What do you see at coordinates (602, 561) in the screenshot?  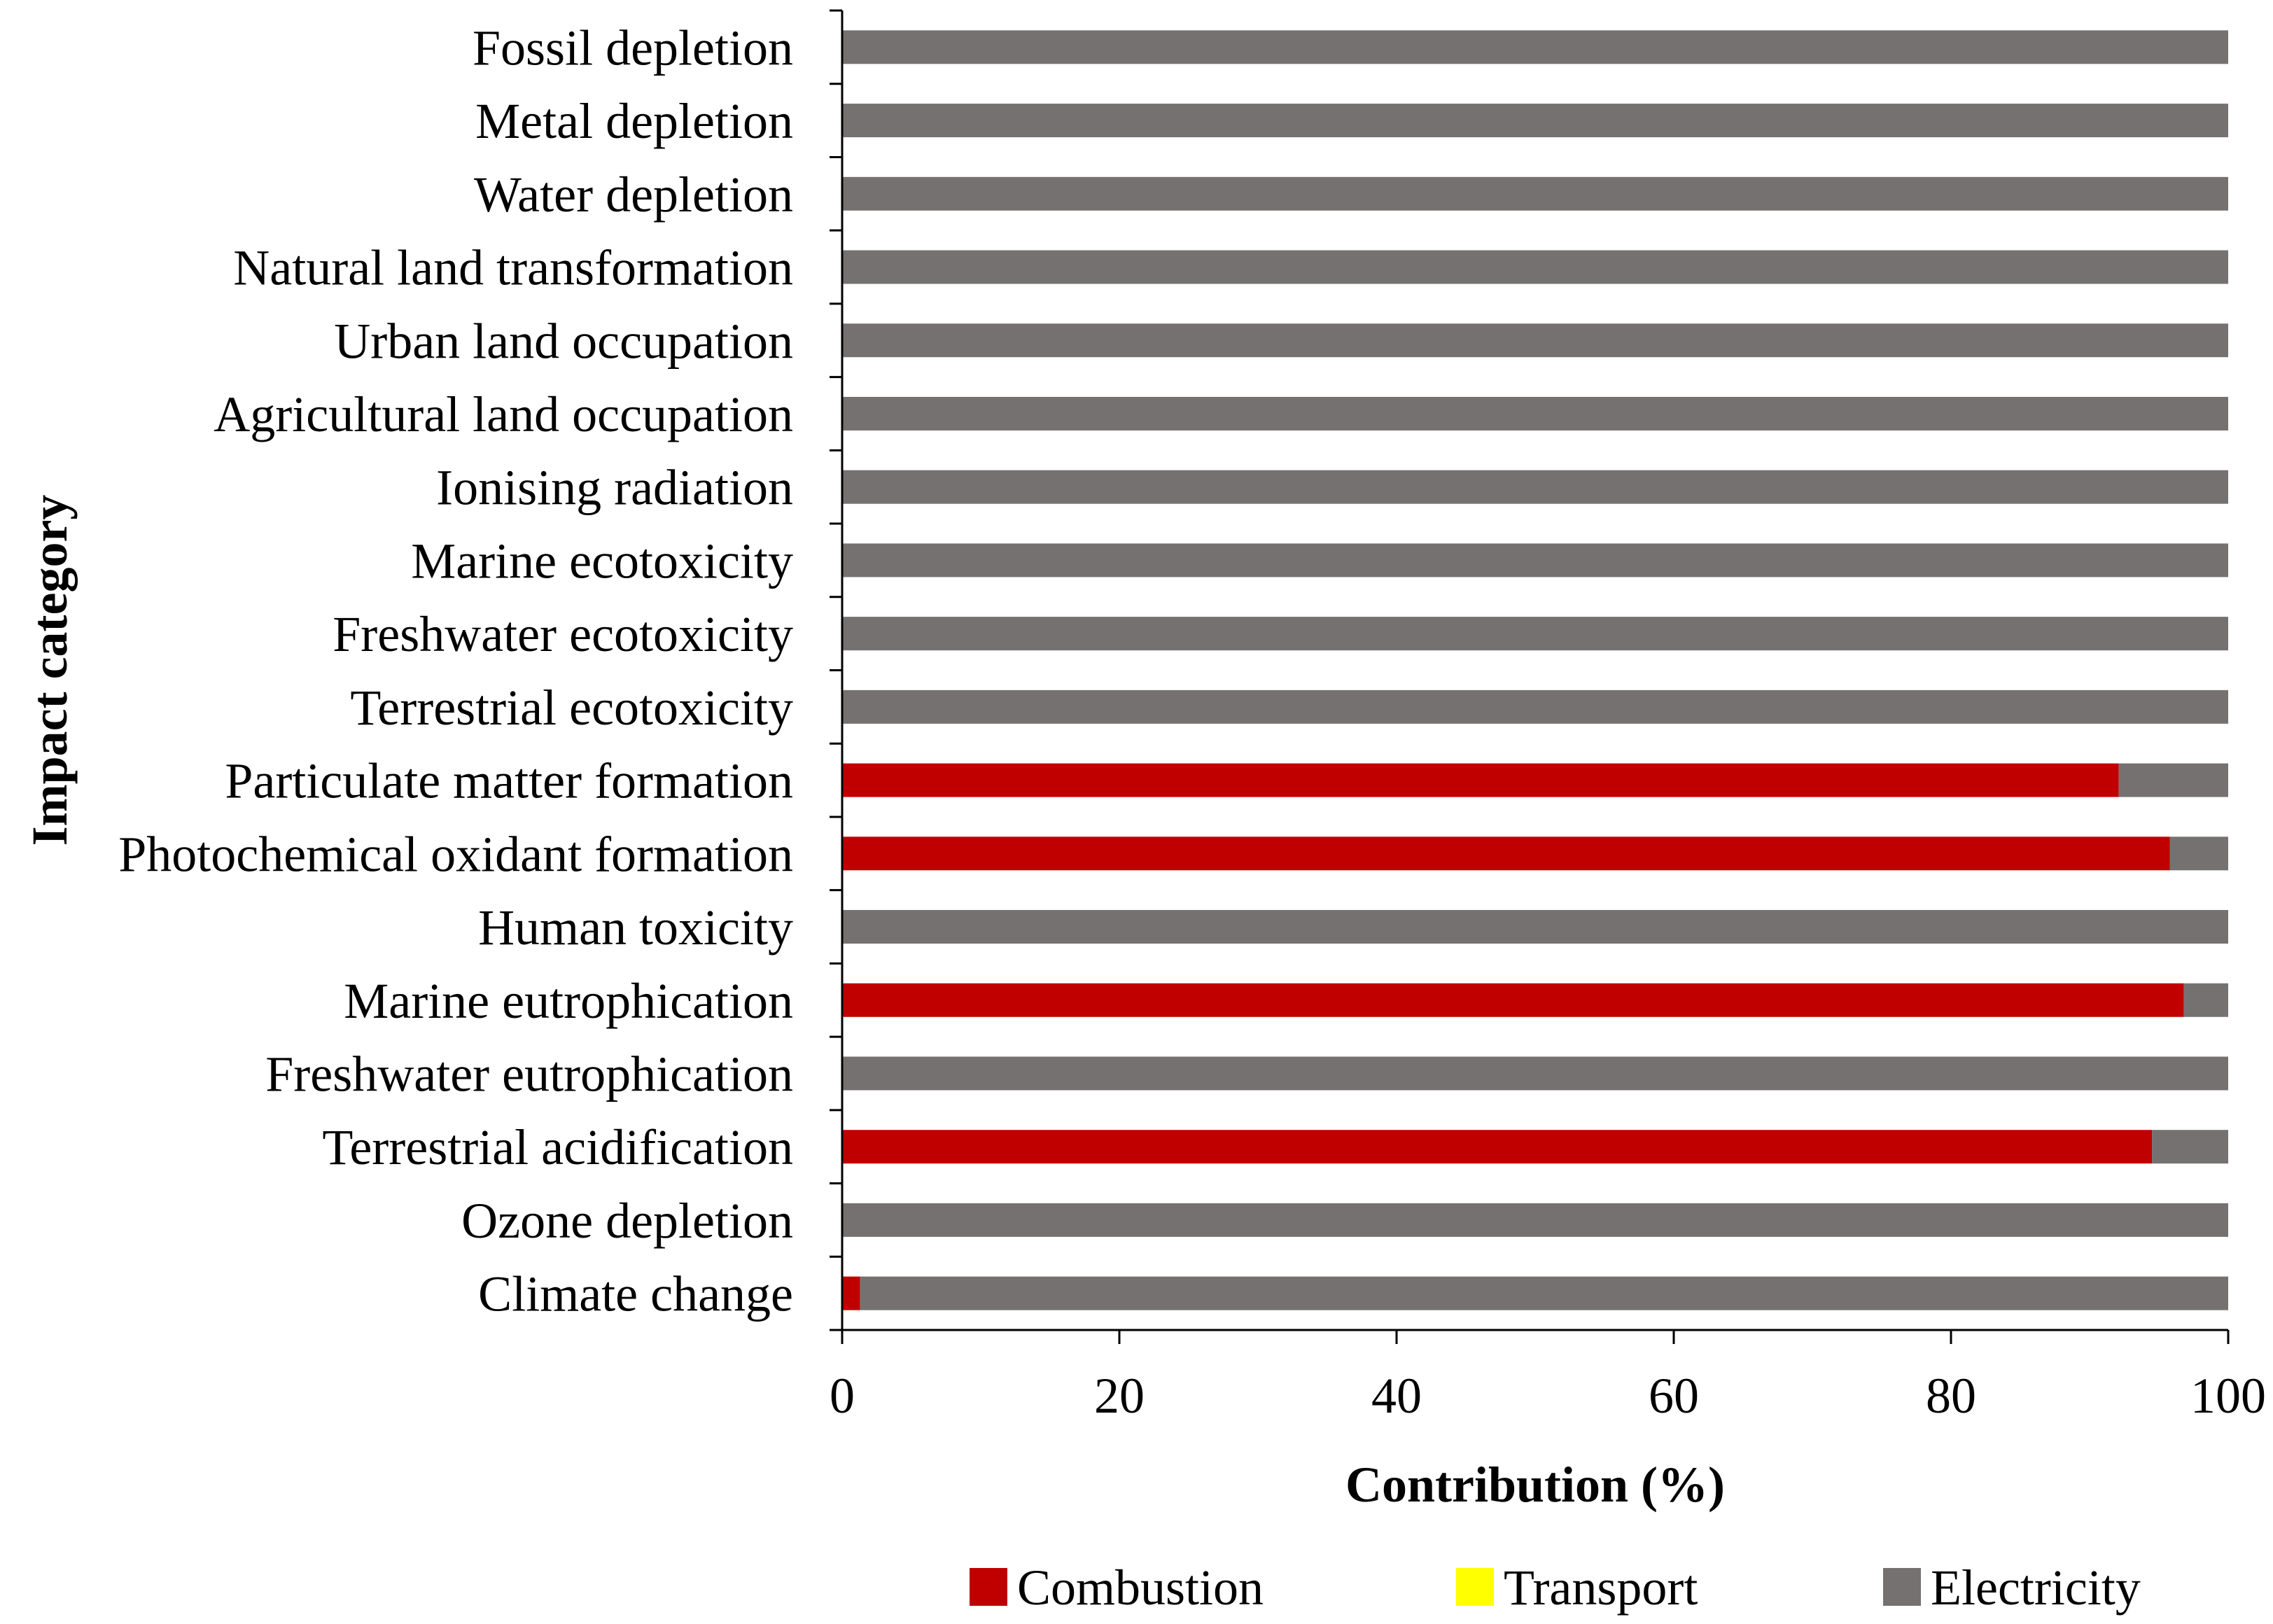 I see `category-label: Marine ecotoxicity` at bounding box center [602, 561].